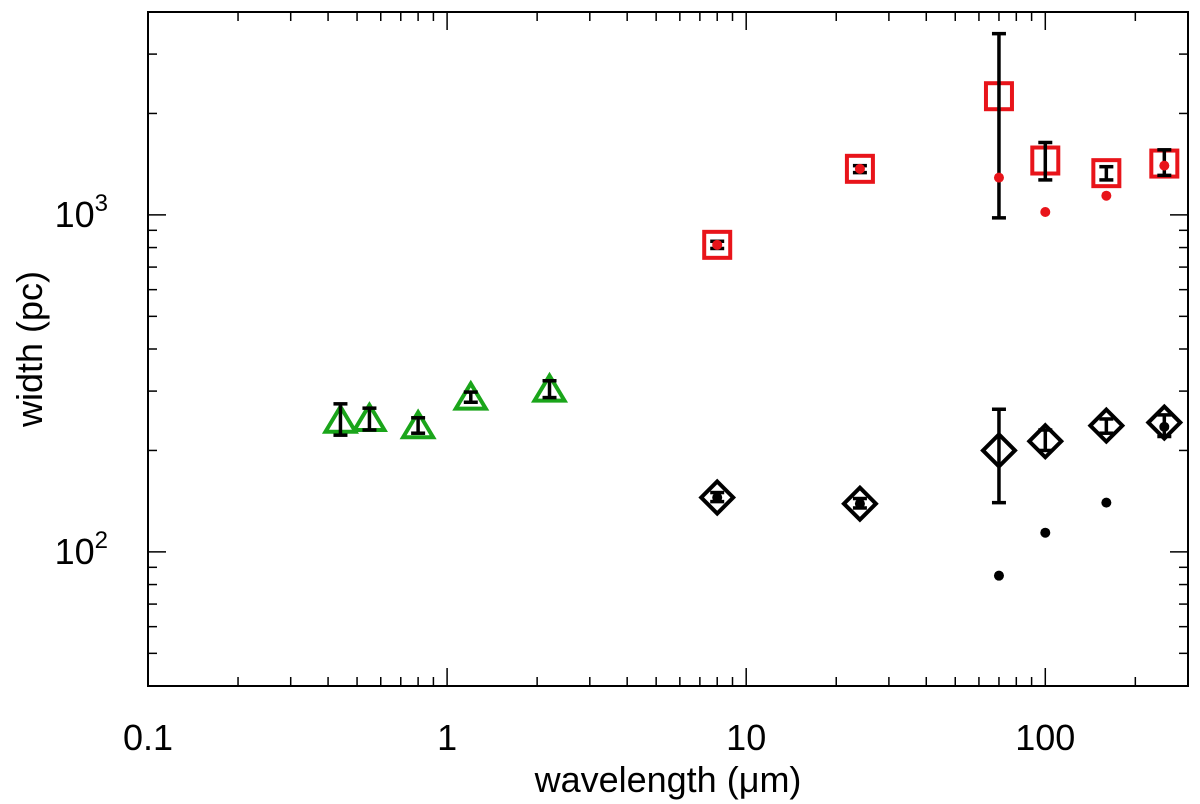  Describe the element at coordinates (447, 737) in the screenshot. I see `x-tick-label: 1` at that location.